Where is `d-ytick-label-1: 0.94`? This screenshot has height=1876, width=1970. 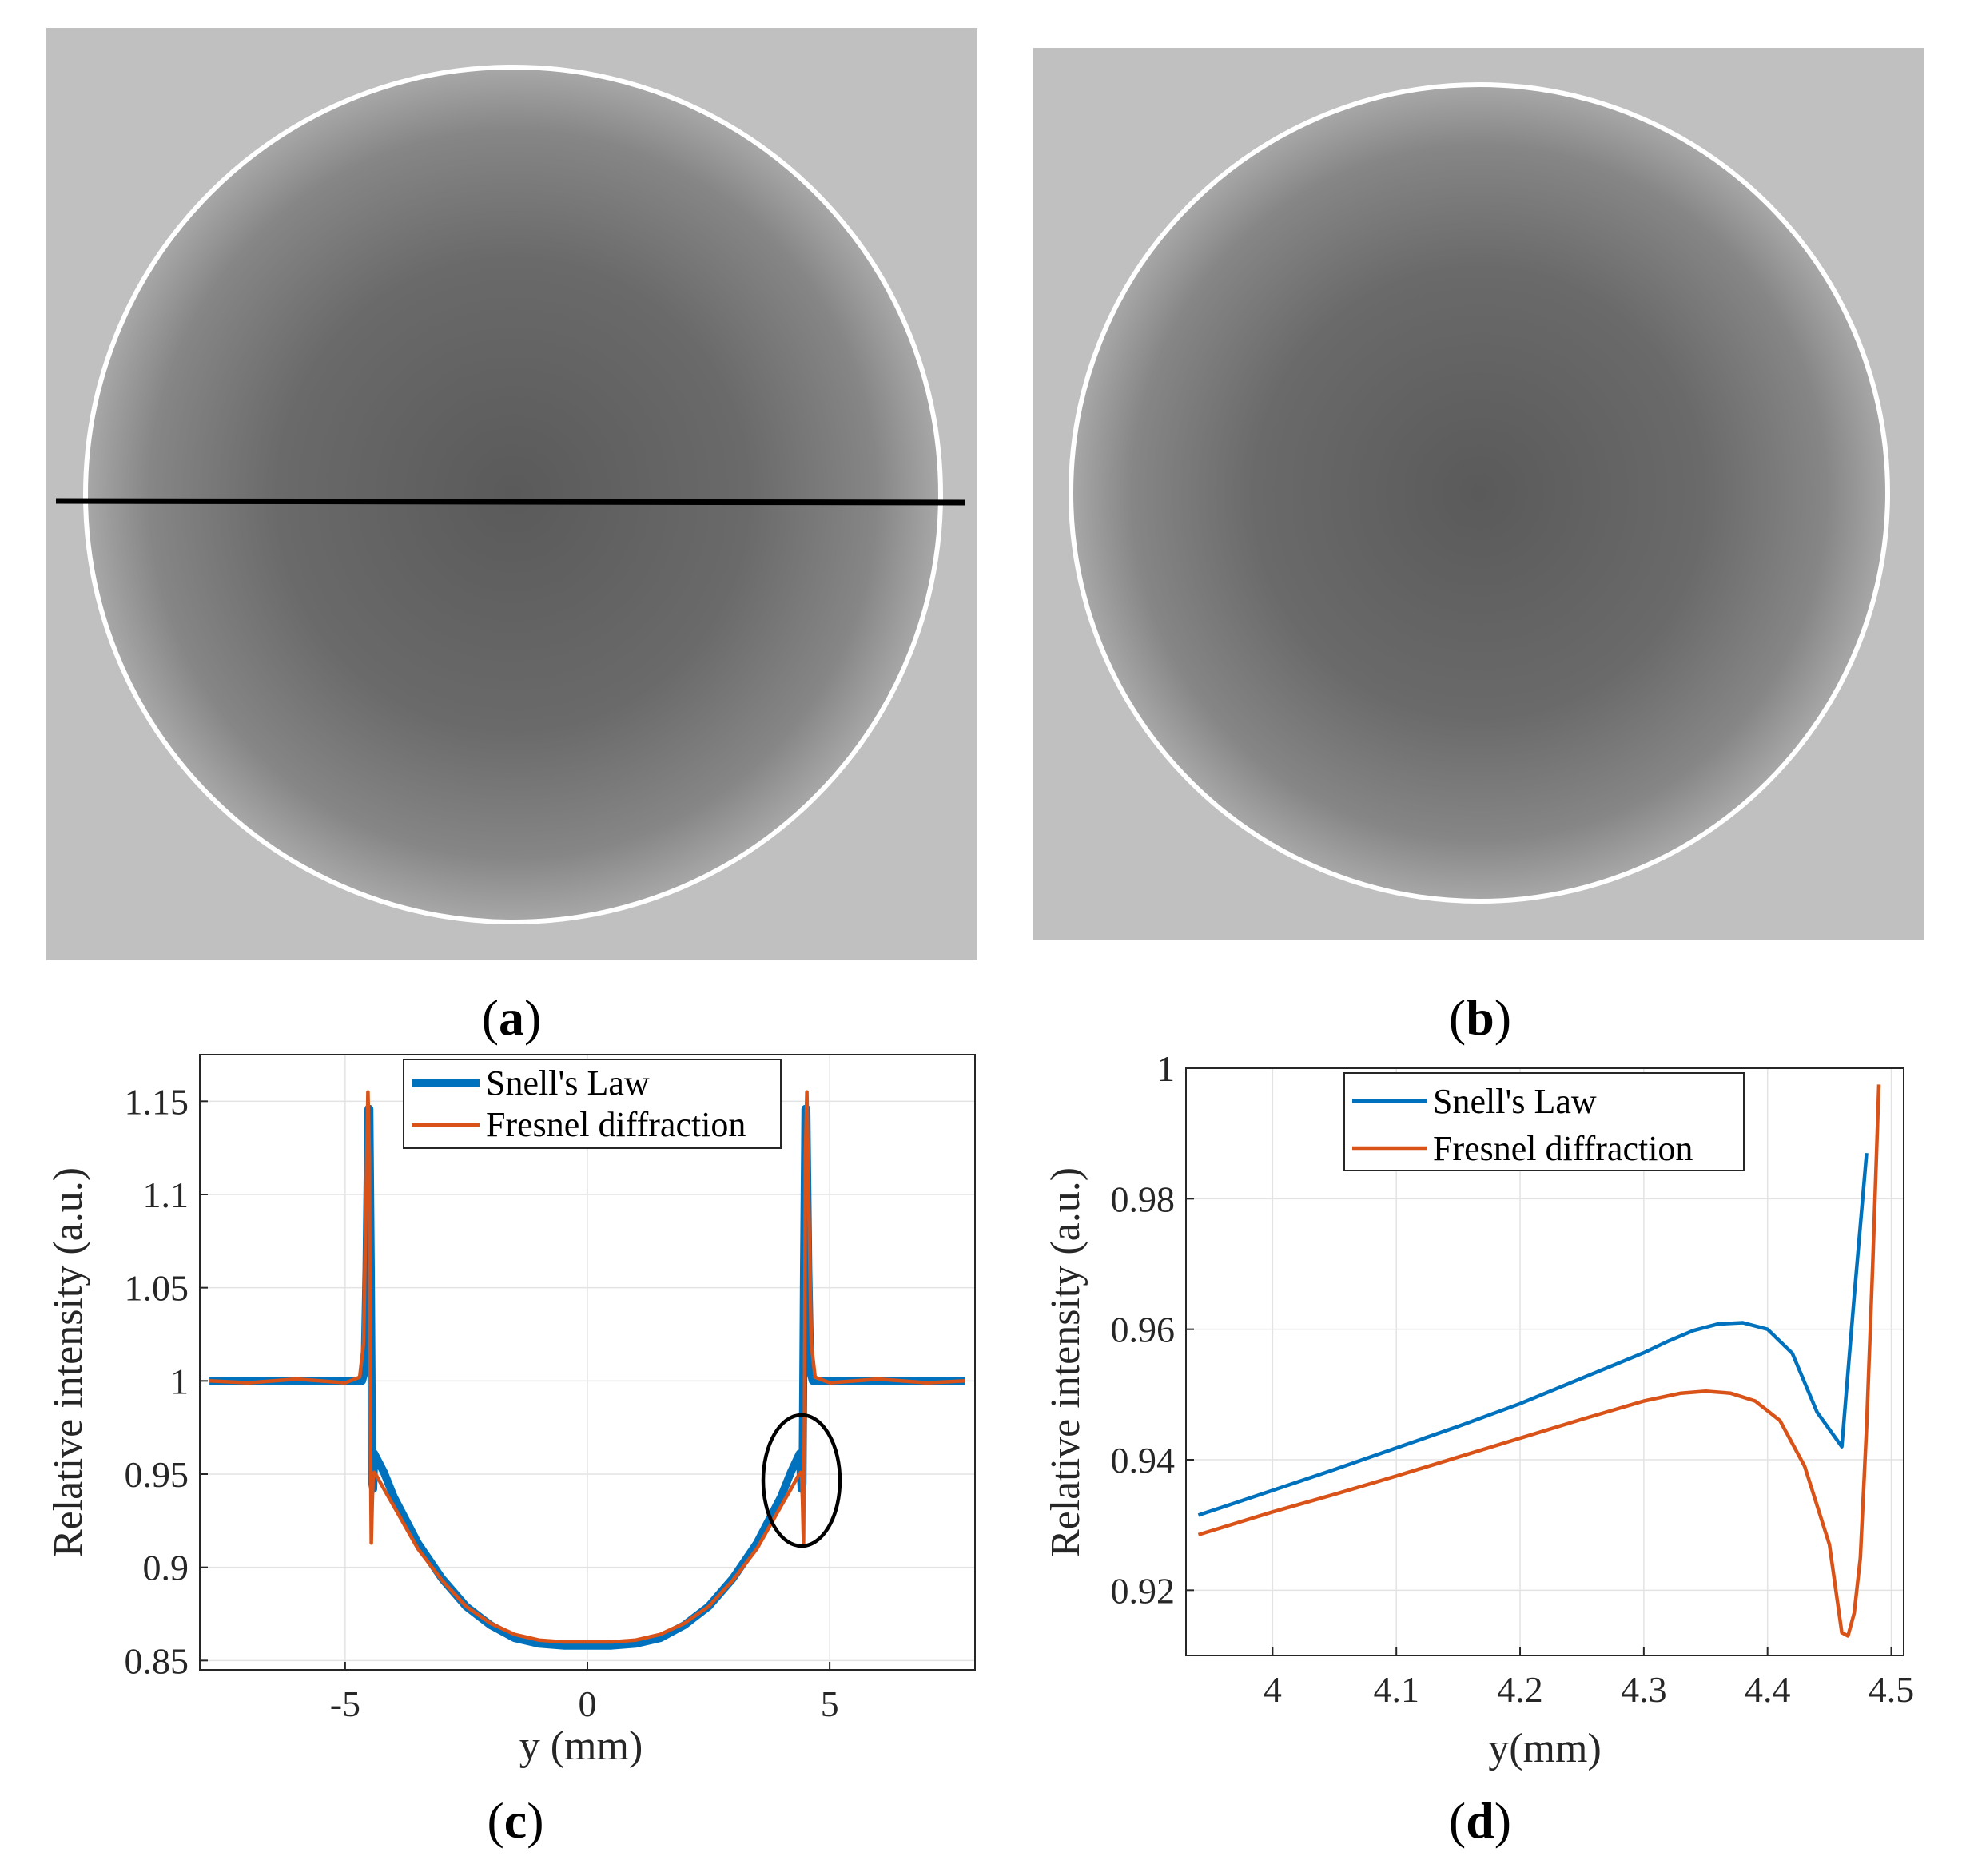 d-ytick-label-1: 0.94 is located at coordinates (1143, 1460).